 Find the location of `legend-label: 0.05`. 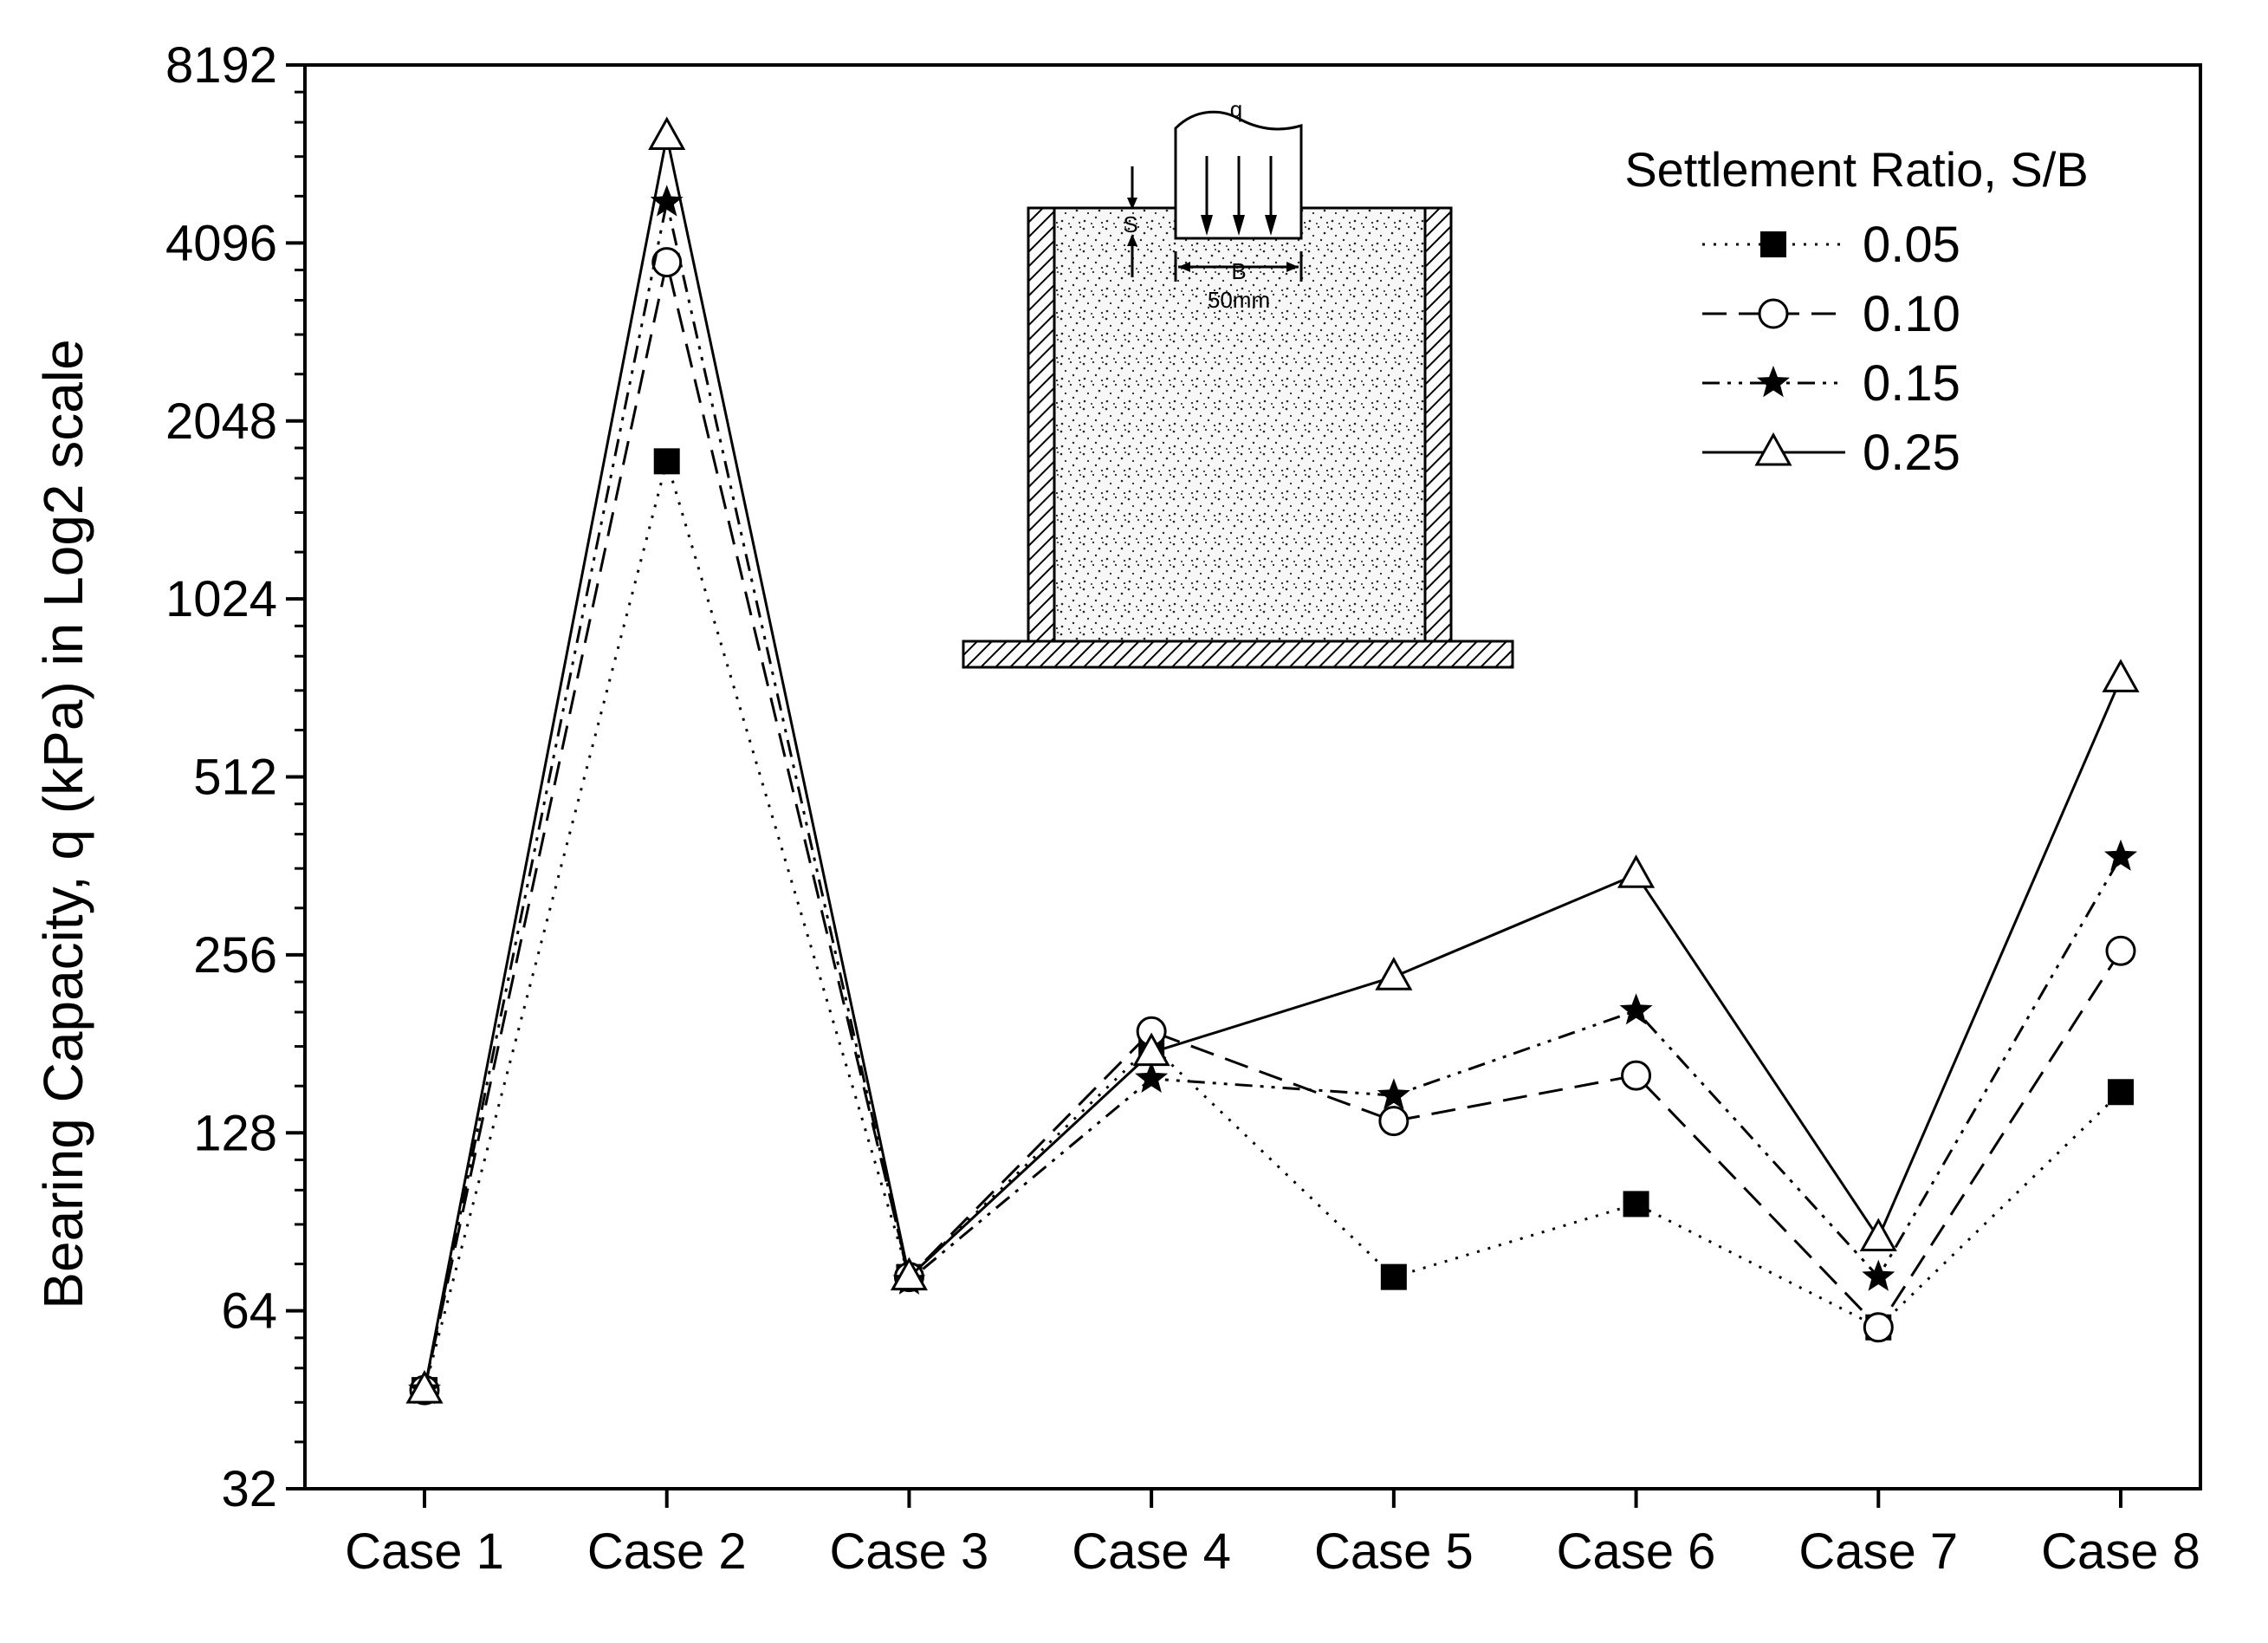

legend-label: 0.05 is located at coordinates (1911, 245).